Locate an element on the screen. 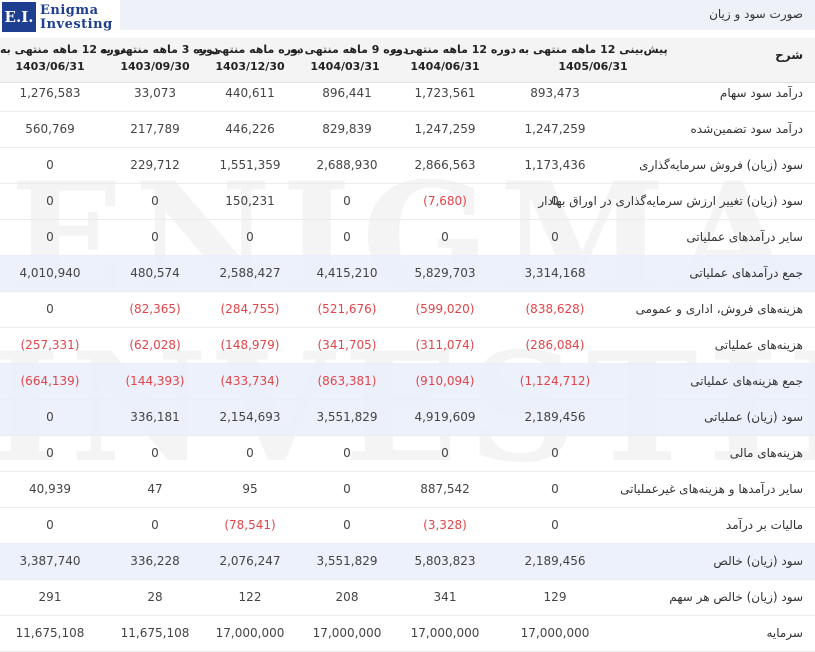 The width and height of the screenshot is (815, 652). table-cell: 829,839 is located at coordinates (347, 129).